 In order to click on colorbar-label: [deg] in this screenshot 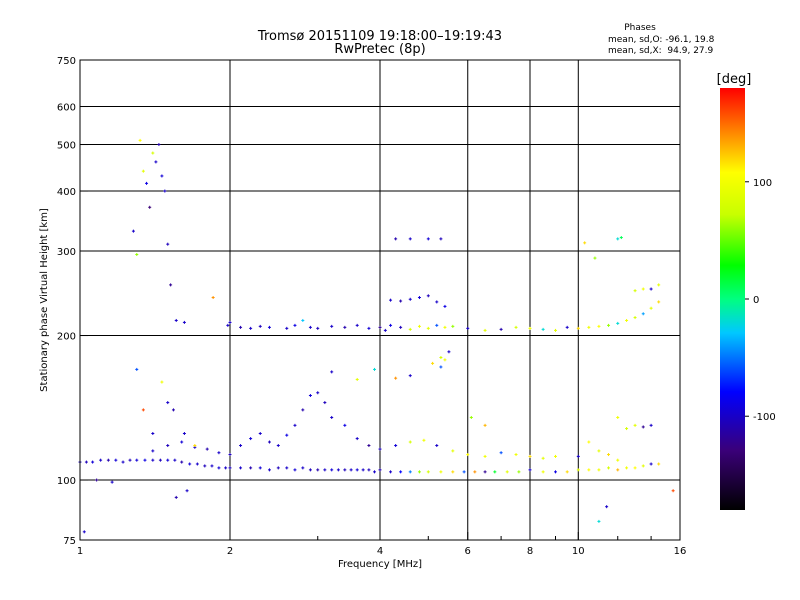, I will do `click(734, 79)`.